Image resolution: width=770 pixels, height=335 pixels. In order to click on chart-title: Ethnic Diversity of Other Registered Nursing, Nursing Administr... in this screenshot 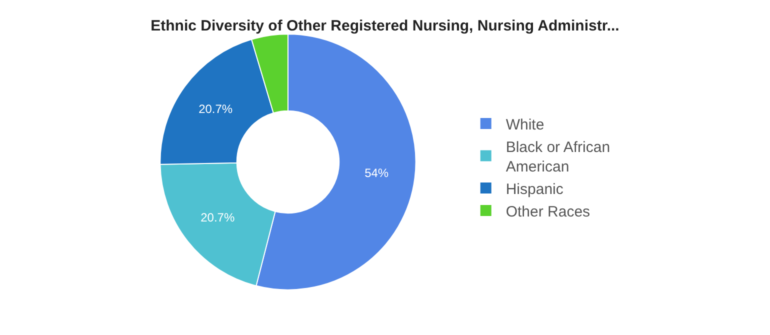, I will do `click(385, 26)`.